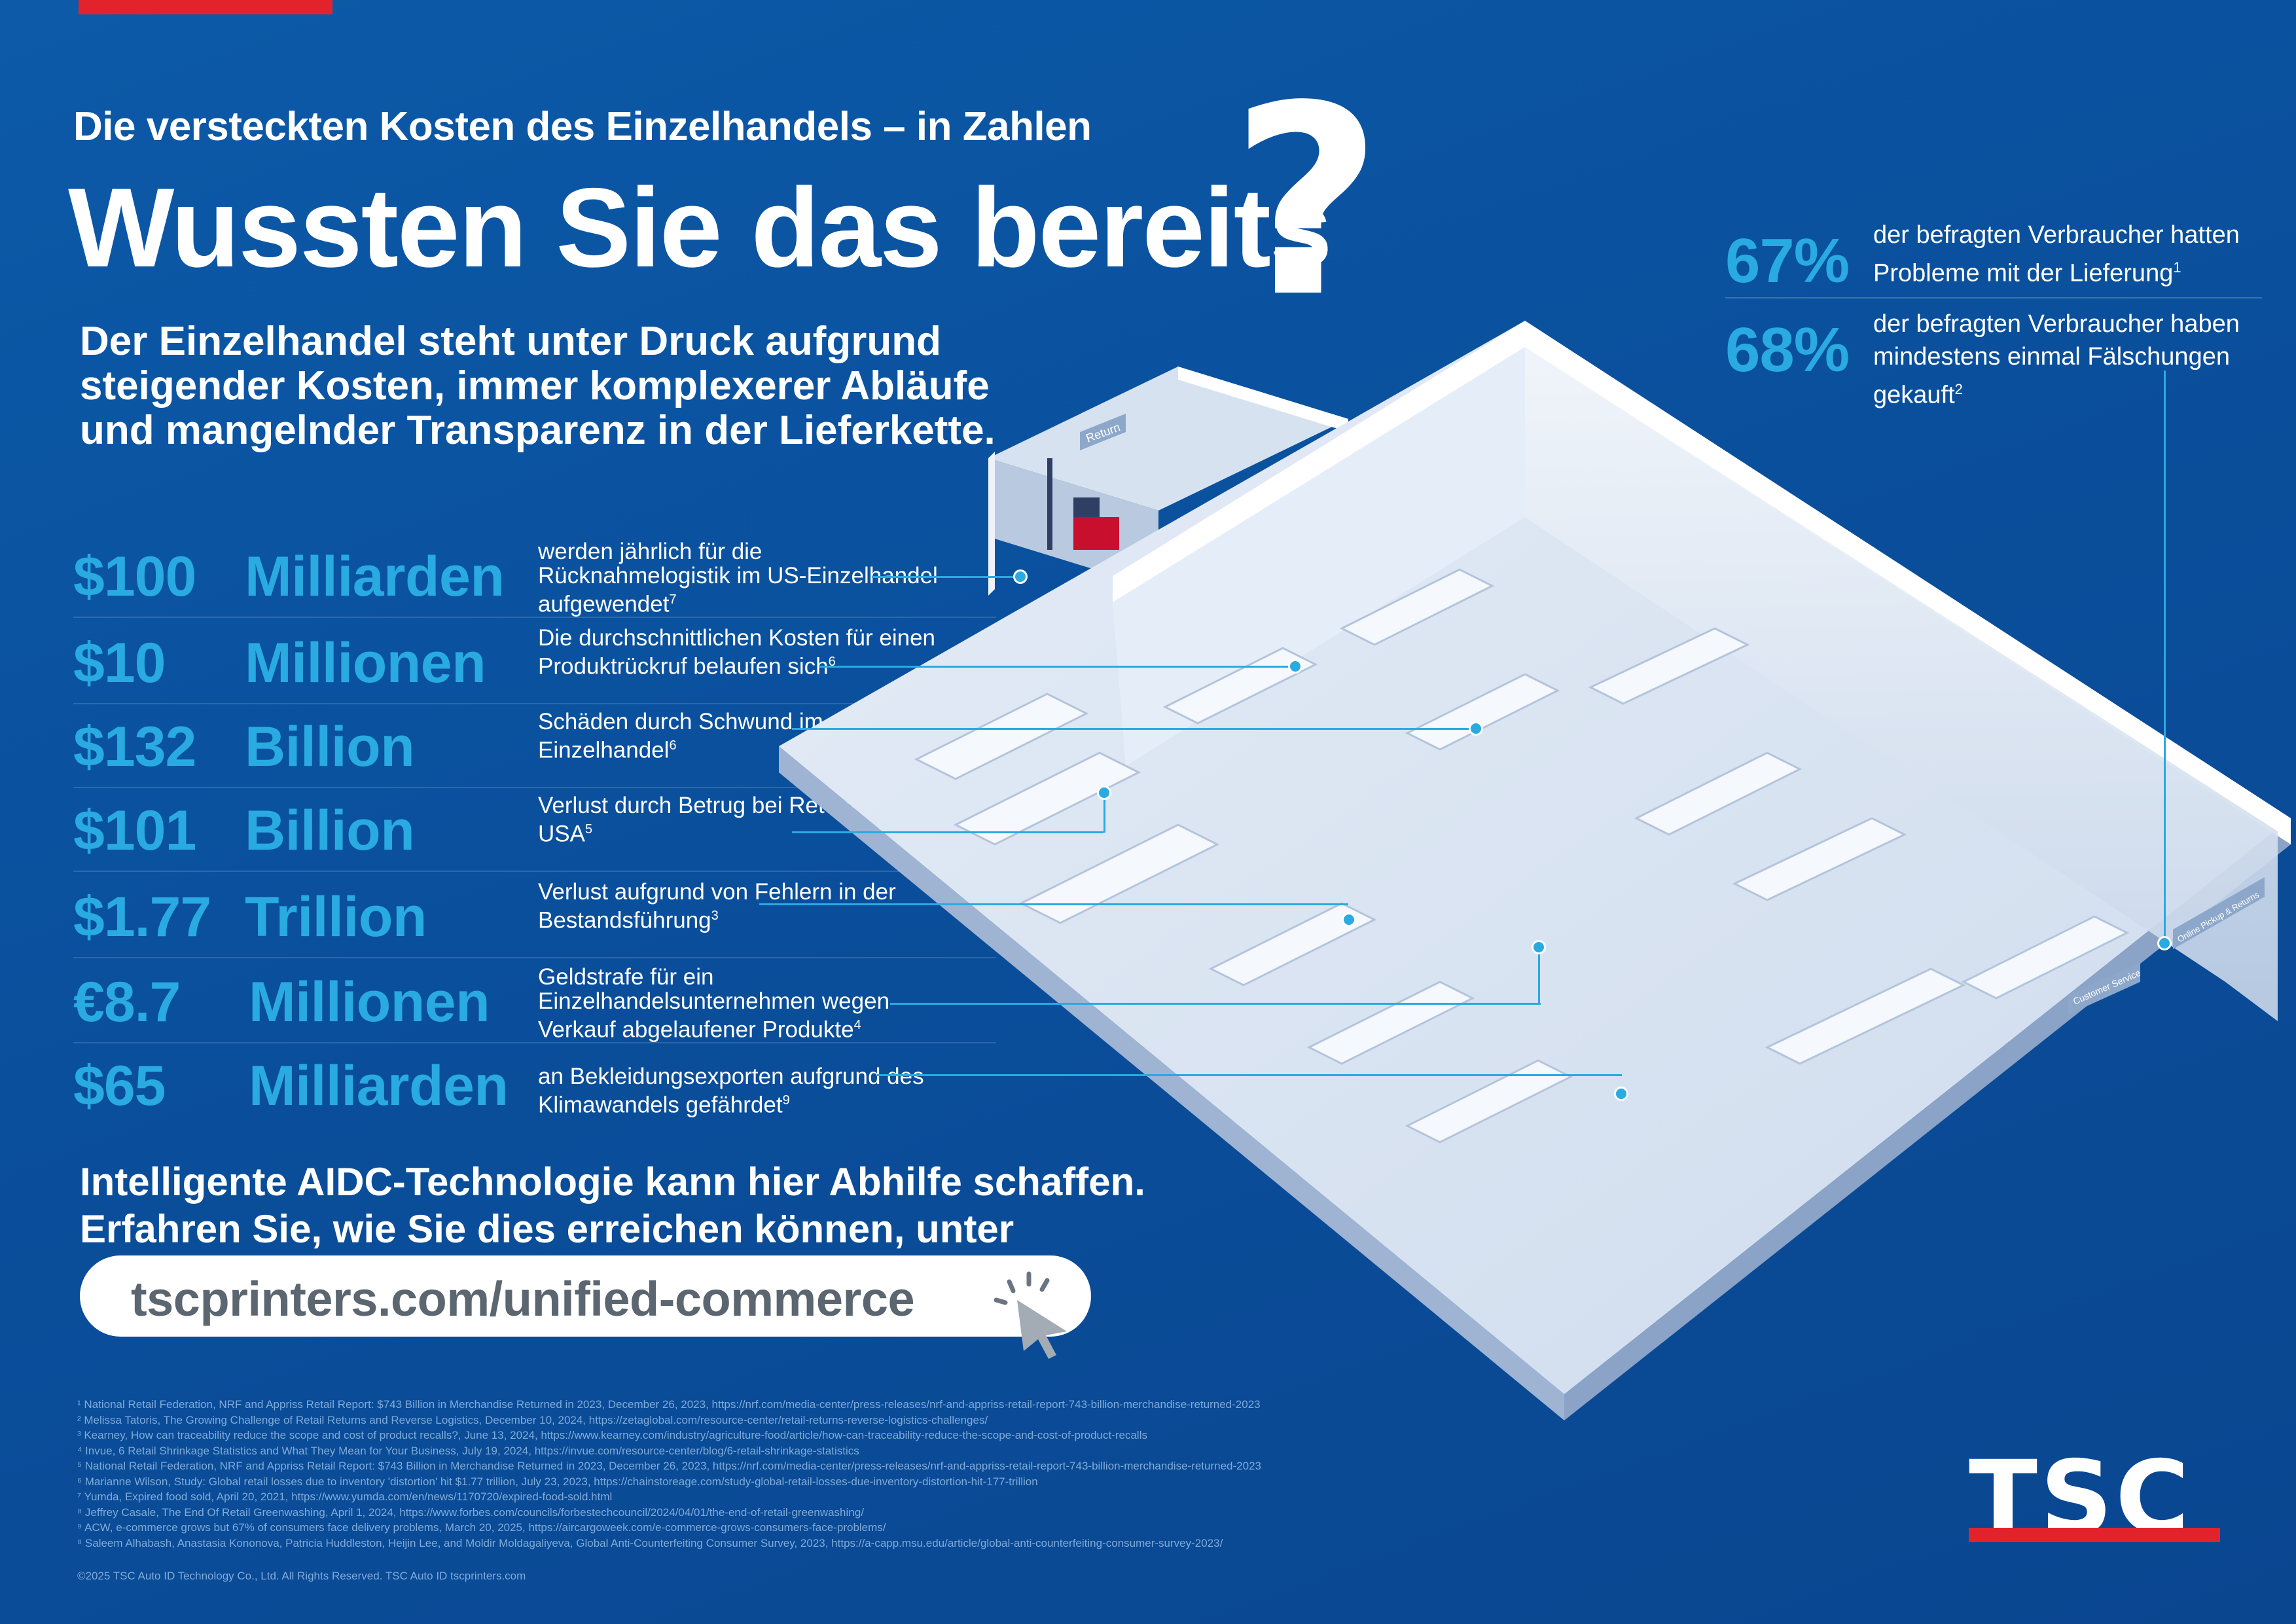 This screenshot has width=2296, height=1624. What do you see at coordinates (1994, 297) in the screenshot?
I see `right-stat-divider` at bounding box center [1994, 297].